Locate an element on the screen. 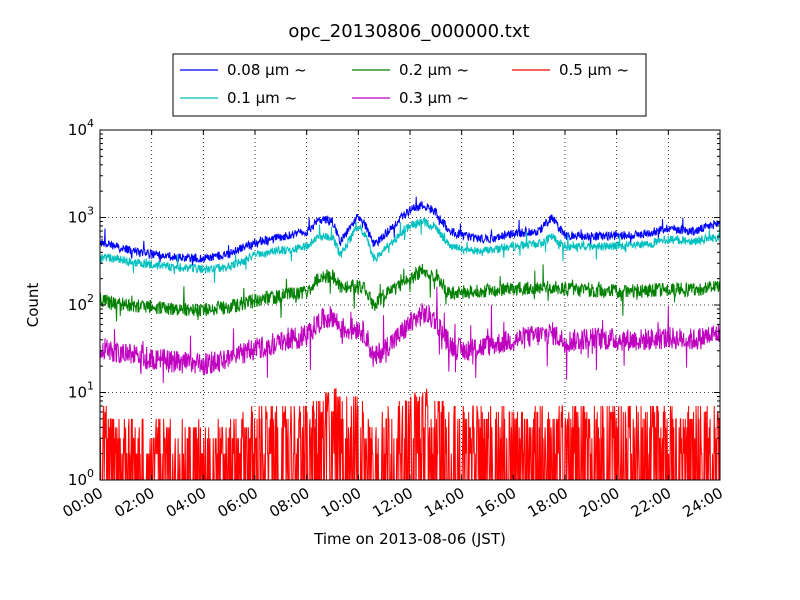 The height and width of the screenshot is (600, 800). legend-label: 0.3 μm ~ is located at coordinates (434, 98).